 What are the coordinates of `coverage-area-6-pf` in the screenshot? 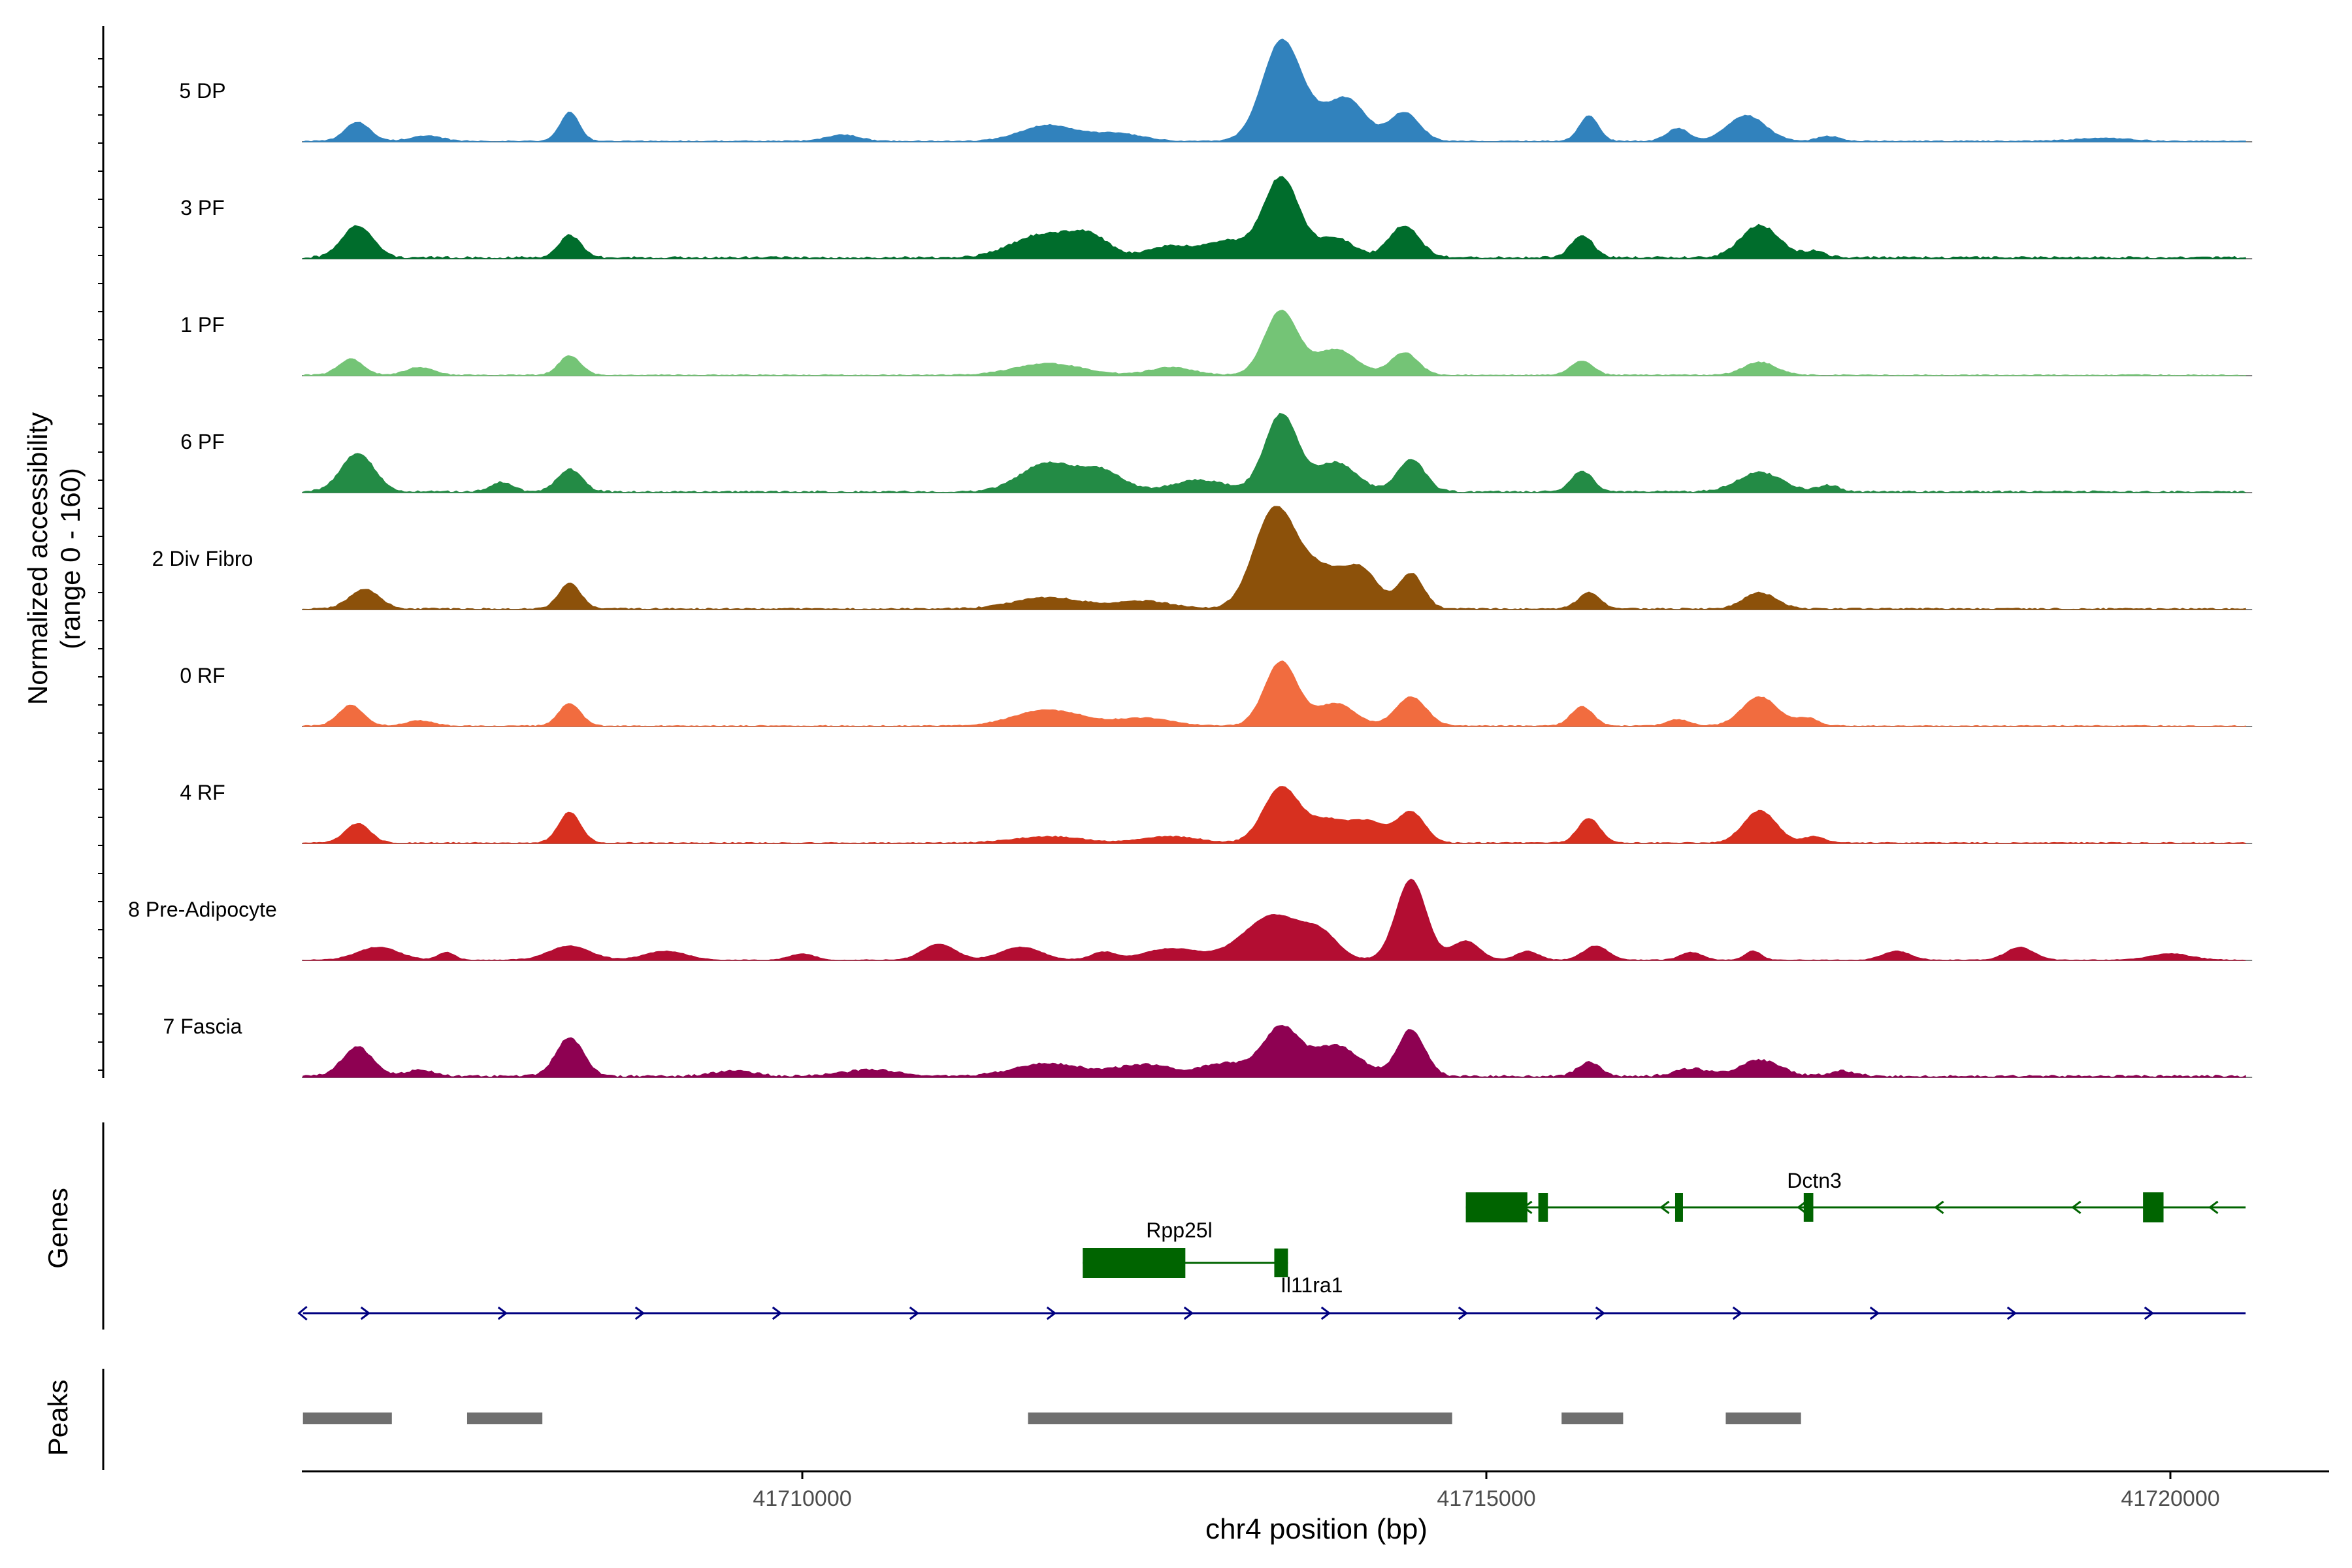 It's located at (1274, 452).